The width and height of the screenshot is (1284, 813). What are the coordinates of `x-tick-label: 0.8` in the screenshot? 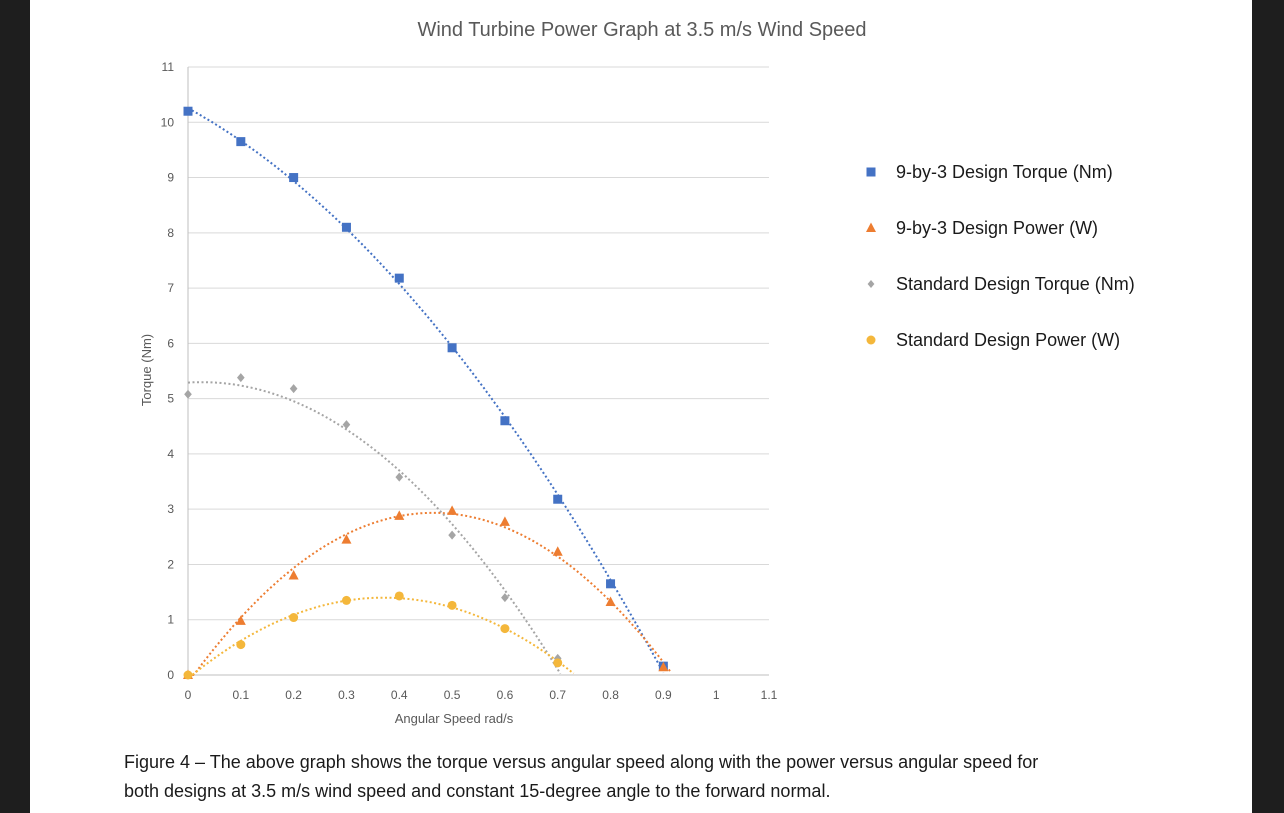 It's located at (610, 695).